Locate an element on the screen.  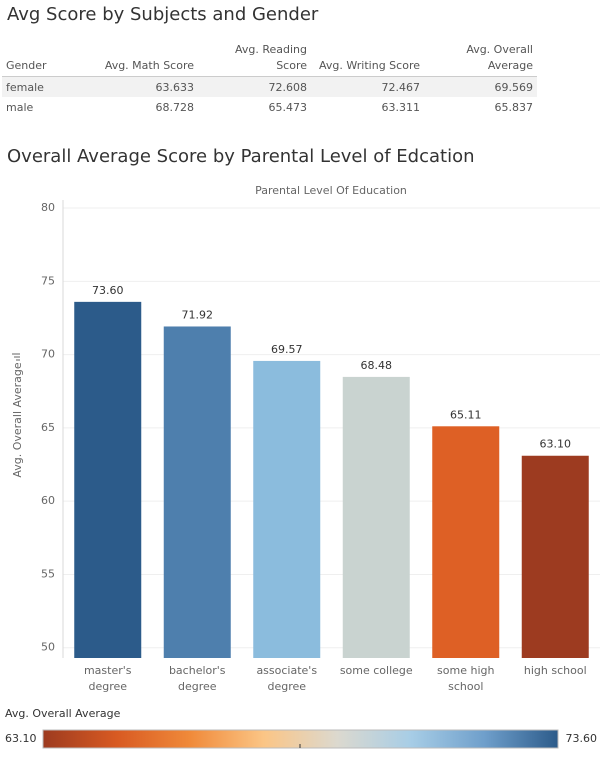
table-cell: 63.633 is located at coordinates (139, 86).